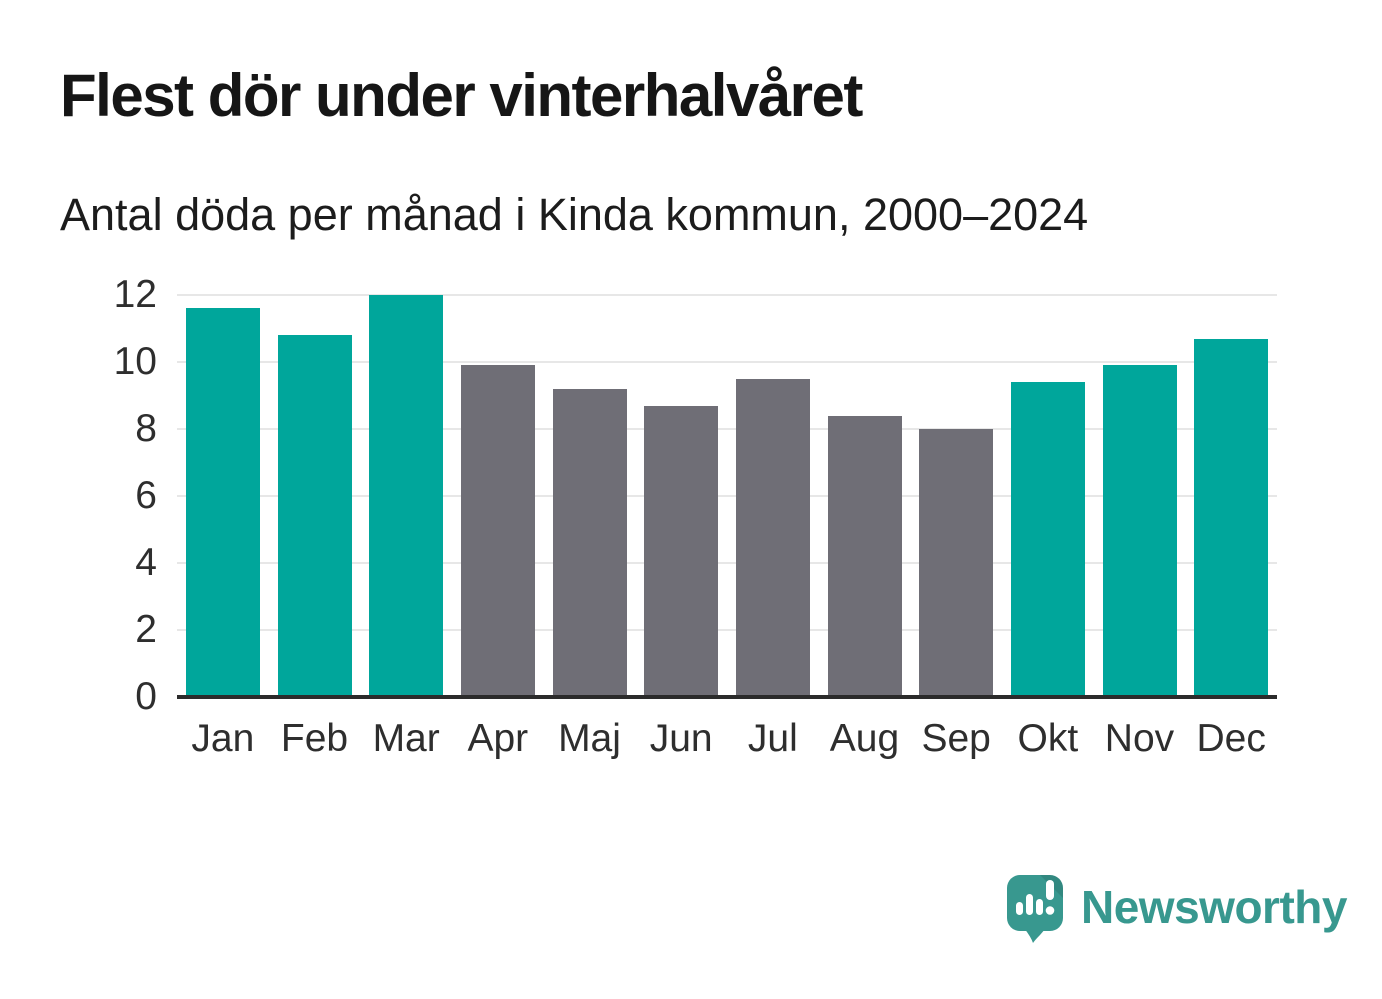 This screenshot has height=999, width=1382. What do you see at coordinates (1231, 738) in the screenshot?
I see `x-tick-label: Dec` at bounding box center [1231, 738].